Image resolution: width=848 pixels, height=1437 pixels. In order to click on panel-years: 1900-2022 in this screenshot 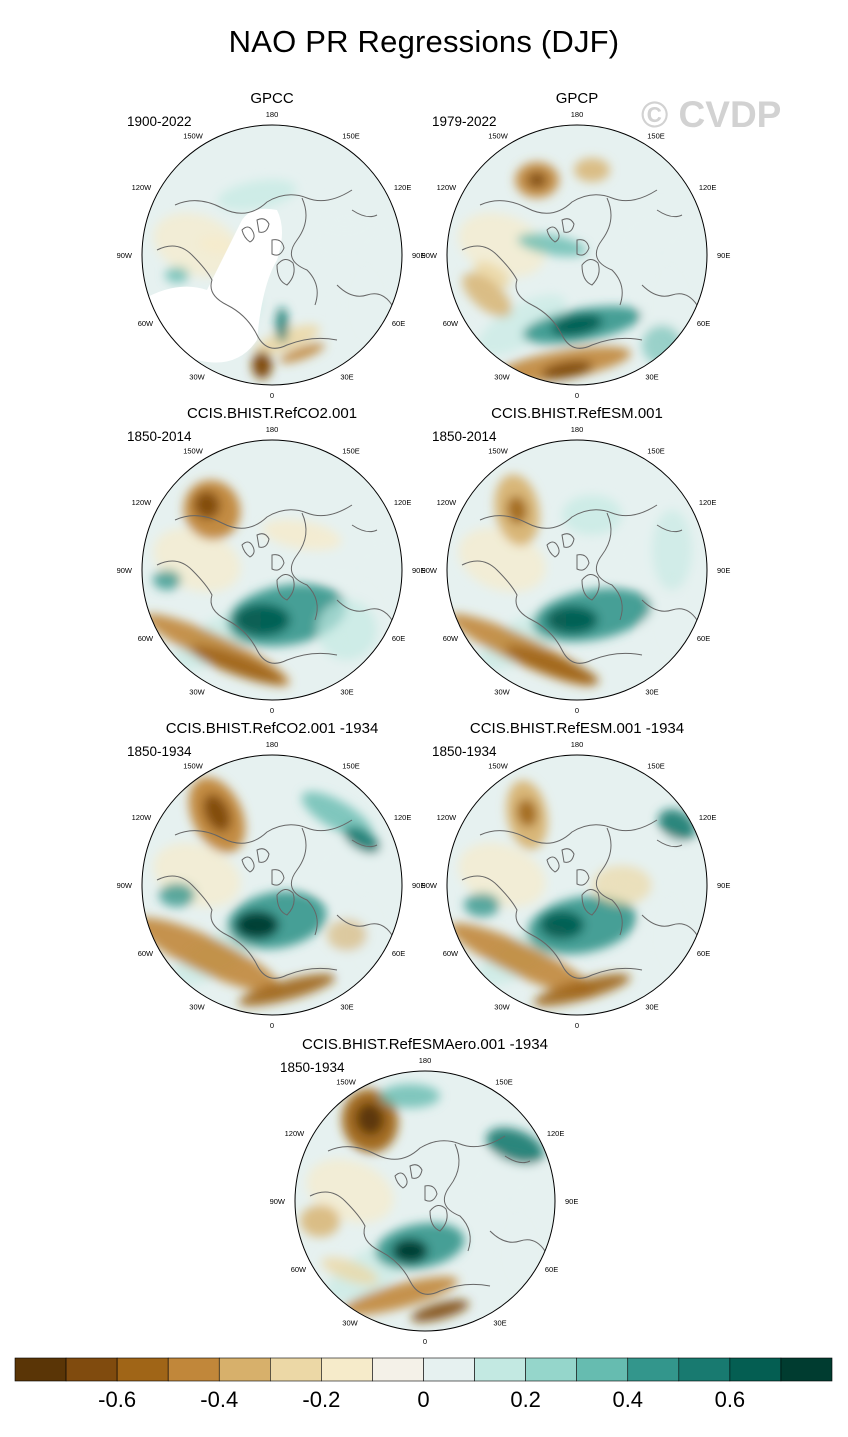, I will do `click(159, 121)`.